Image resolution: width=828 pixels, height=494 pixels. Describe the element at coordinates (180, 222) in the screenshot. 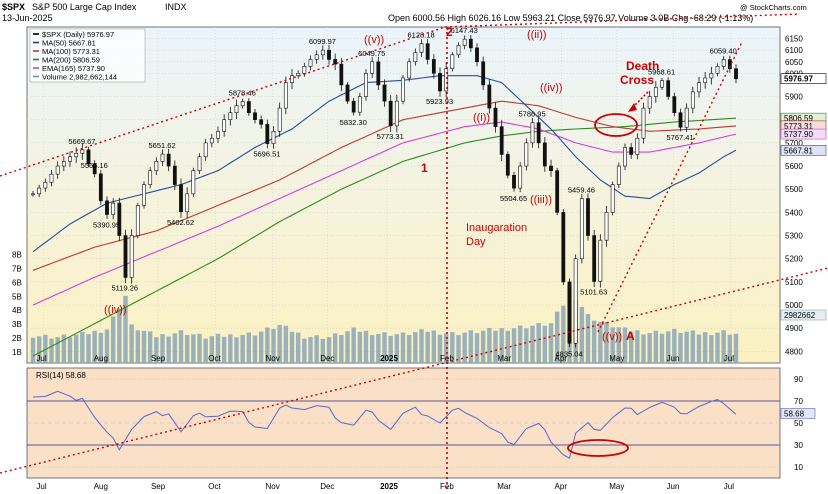

I see `price-label: 5402.62` at that location.